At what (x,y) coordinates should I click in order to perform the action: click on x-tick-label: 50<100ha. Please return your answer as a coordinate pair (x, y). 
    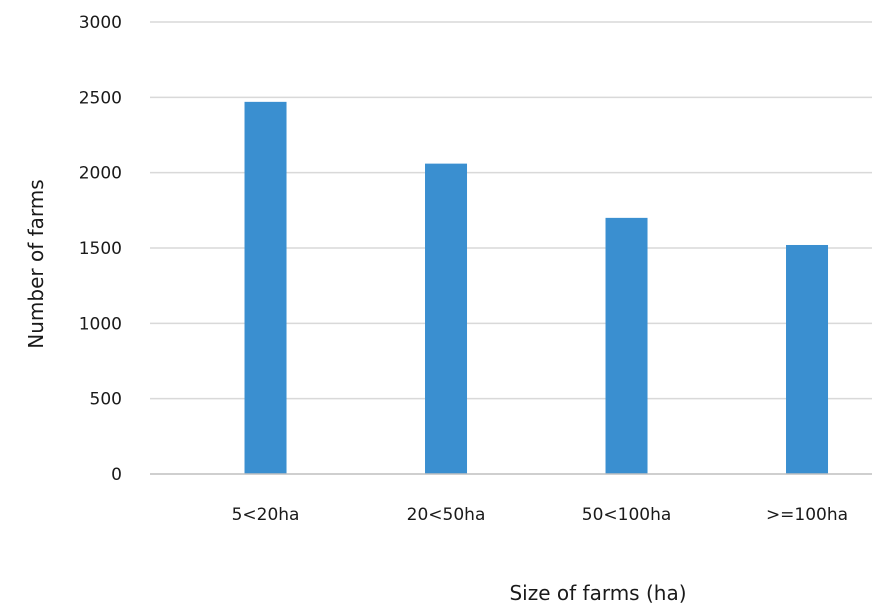
    Looking at the image, I should click on (627, 515).